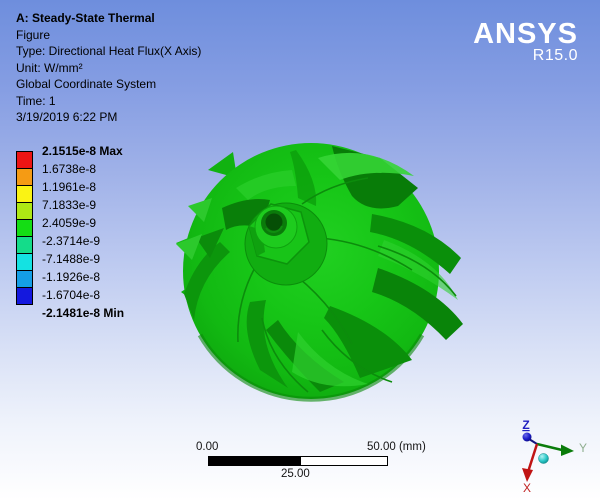  Describe the element at coordinates (71, 241) in the screenshot. I see `legend-value: -2.3714e-9` at that location.